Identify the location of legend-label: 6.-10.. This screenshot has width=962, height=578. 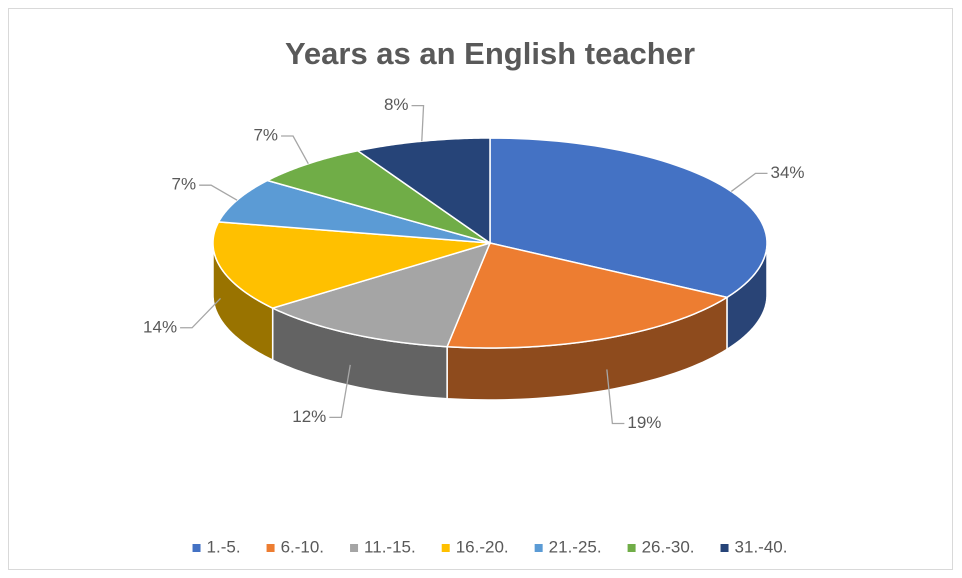
(302, 546).